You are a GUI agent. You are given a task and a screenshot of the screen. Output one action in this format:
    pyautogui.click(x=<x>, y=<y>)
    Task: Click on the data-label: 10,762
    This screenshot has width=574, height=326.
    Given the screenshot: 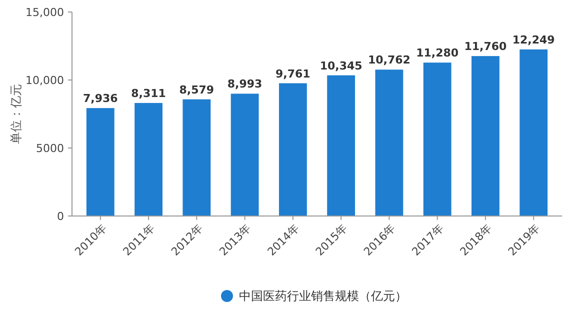 What is the action you would take?
    pyautogui.click(x=389, y=60)
    